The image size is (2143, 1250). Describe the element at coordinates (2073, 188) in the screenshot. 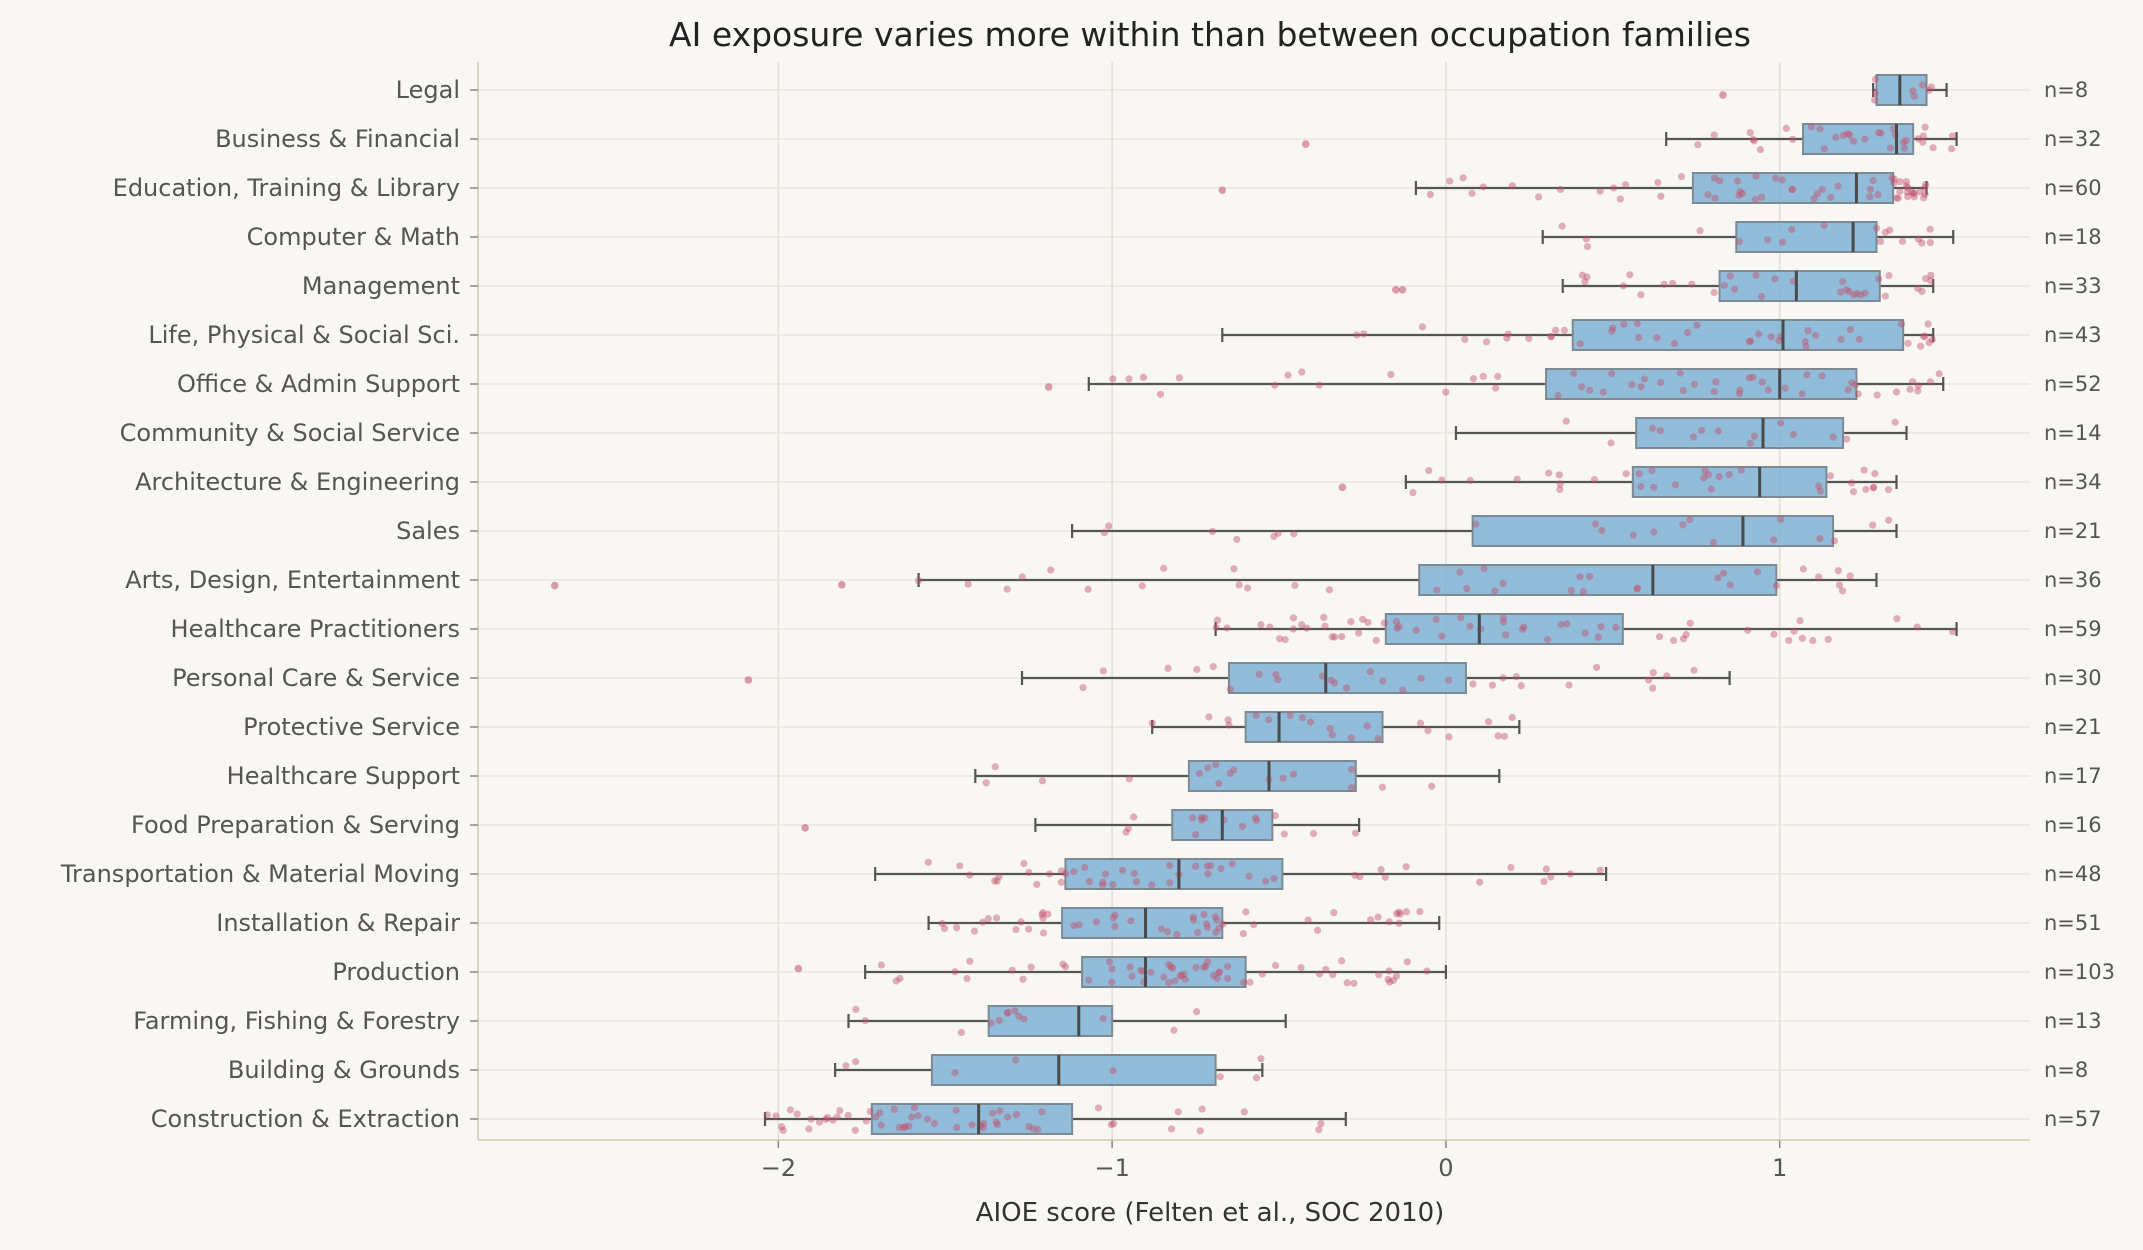

I see `count-label: n=60` at that location.